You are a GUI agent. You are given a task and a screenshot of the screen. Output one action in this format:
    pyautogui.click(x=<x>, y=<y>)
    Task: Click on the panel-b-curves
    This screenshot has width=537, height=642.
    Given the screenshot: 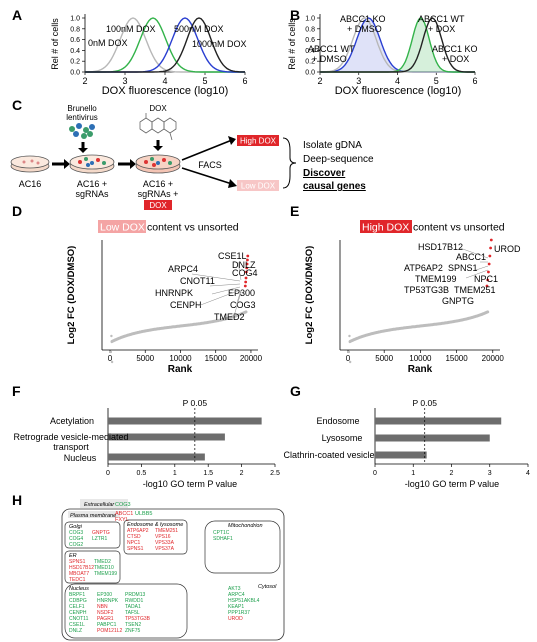 What is the action you would take?
    pyautogui.click(x=397, y=45)
    